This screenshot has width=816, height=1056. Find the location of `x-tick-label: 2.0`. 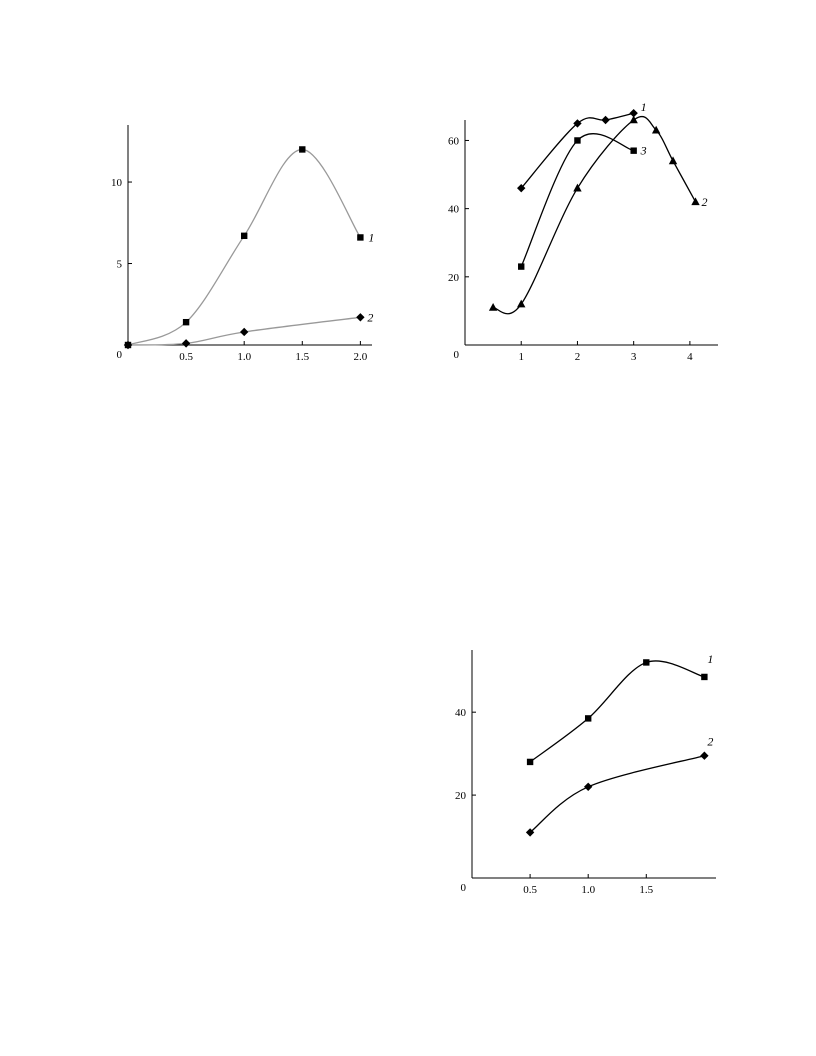

x-tick-label: 2.0 is located at coordinates (361, 357).